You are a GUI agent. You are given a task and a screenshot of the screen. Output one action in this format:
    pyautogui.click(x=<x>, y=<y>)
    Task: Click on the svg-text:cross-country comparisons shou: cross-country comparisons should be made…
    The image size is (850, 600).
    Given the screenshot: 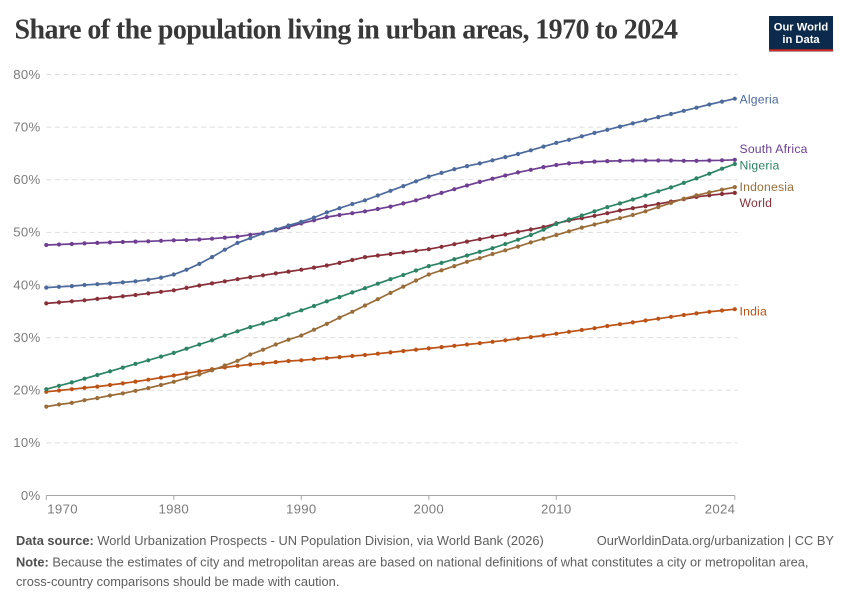 What is the action you would take?
    pyautogui.click(x=177, y=581)
    